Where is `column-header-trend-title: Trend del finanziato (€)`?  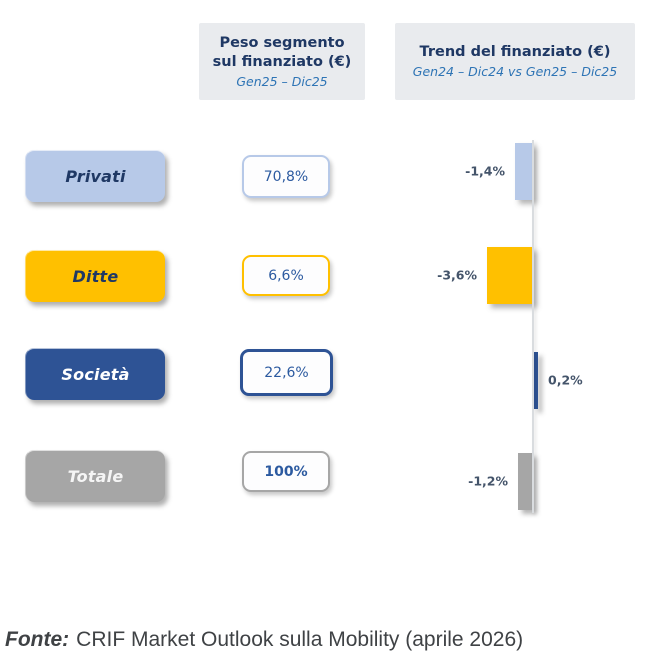
column-header-trend-title: Trend del finanziato (€) is located at coordinates (515, 52).